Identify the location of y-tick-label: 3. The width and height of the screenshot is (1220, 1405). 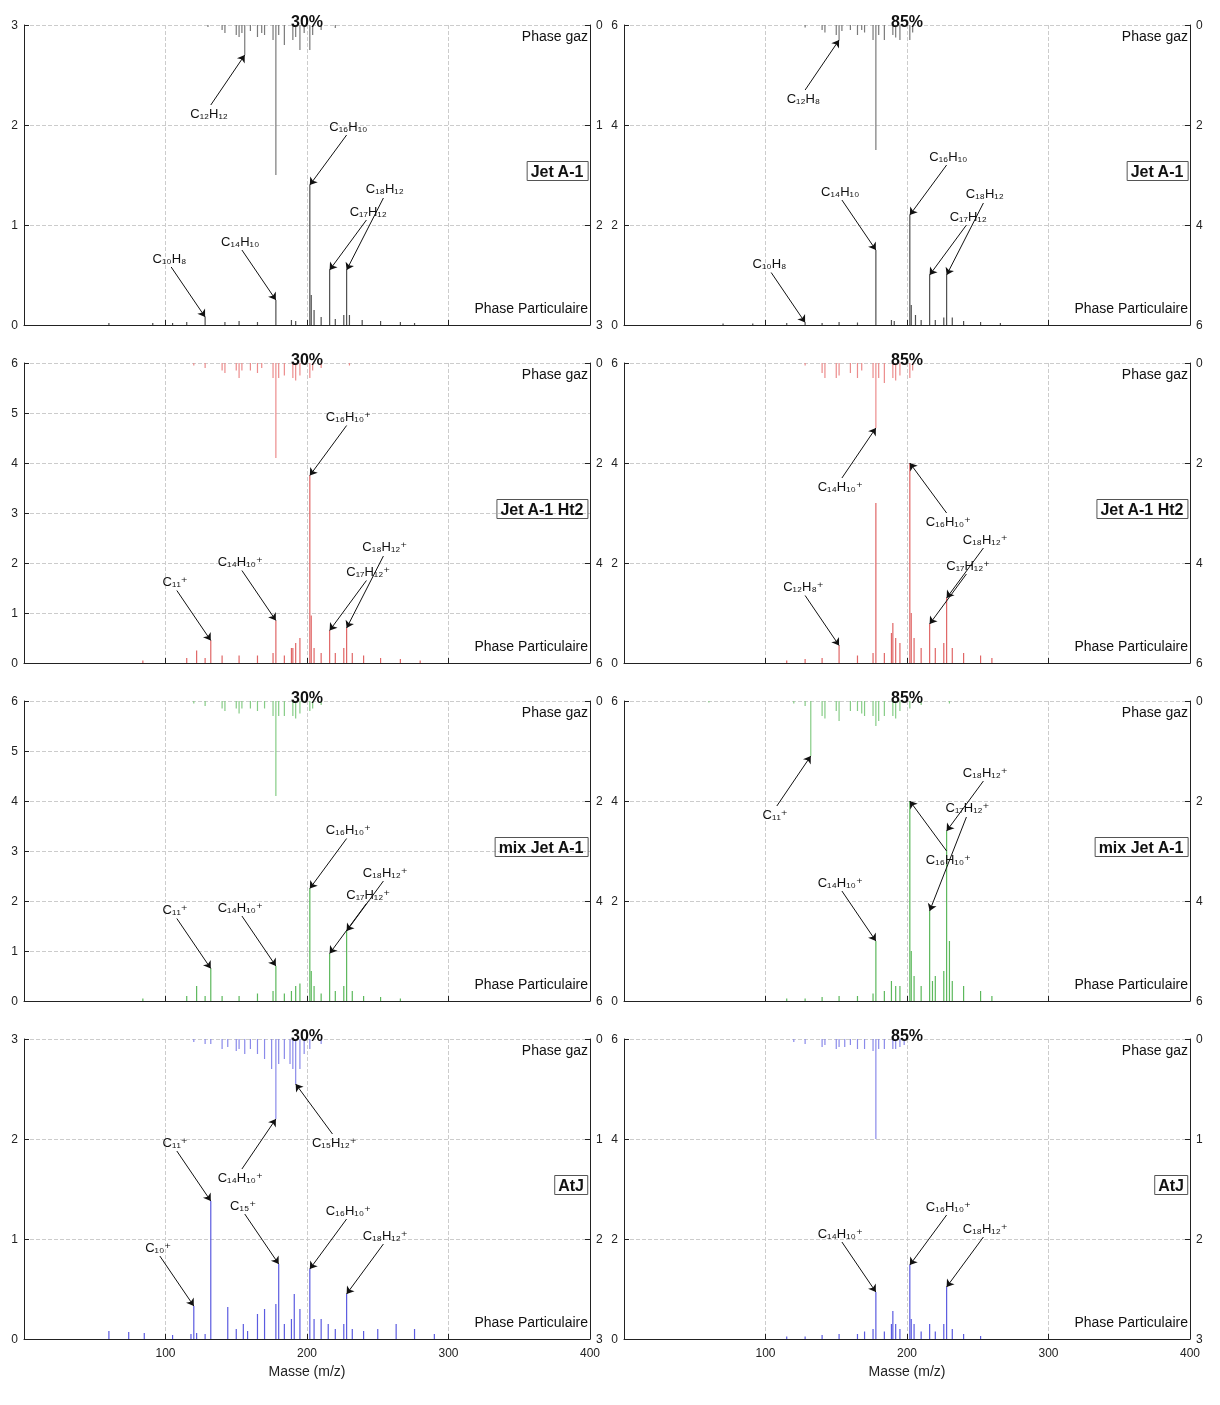
(15, 1039).